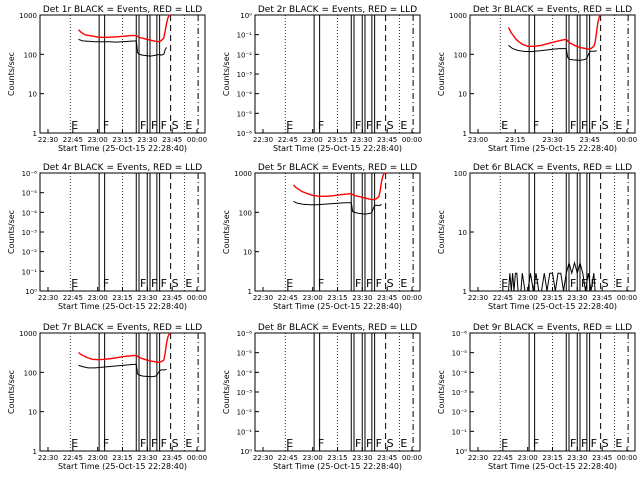 The height and width of the screenshot is (485, 640). I want to click on y-tick-label: 10⁻¹, so click(30, 272).